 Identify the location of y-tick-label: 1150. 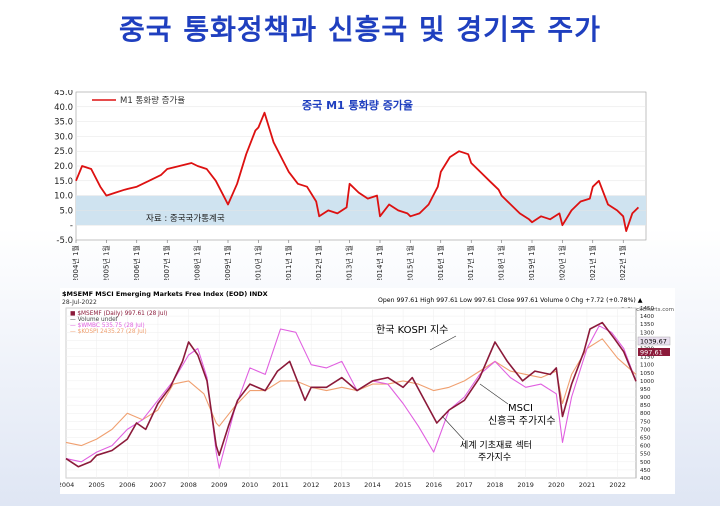
(647, 358).